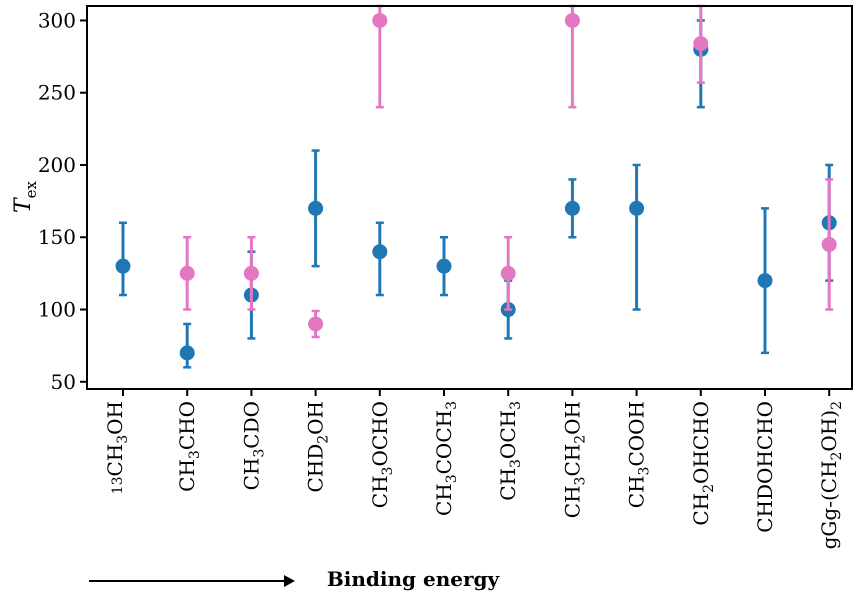 This screenshot has width=857, height=593. What do you see at coordinates (63, 382) in the screenshot?
I see `y-tick-label-50: 50` at bounding box center [63, 382].